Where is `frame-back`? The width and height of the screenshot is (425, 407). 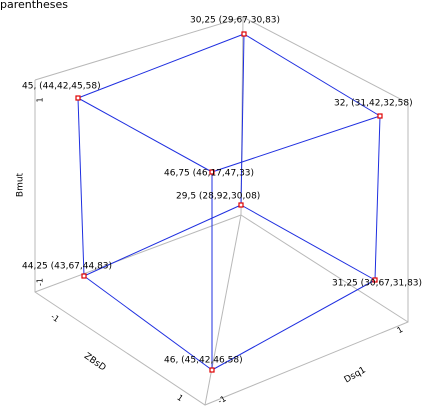 frame-back is located at coordinates (324, 268).